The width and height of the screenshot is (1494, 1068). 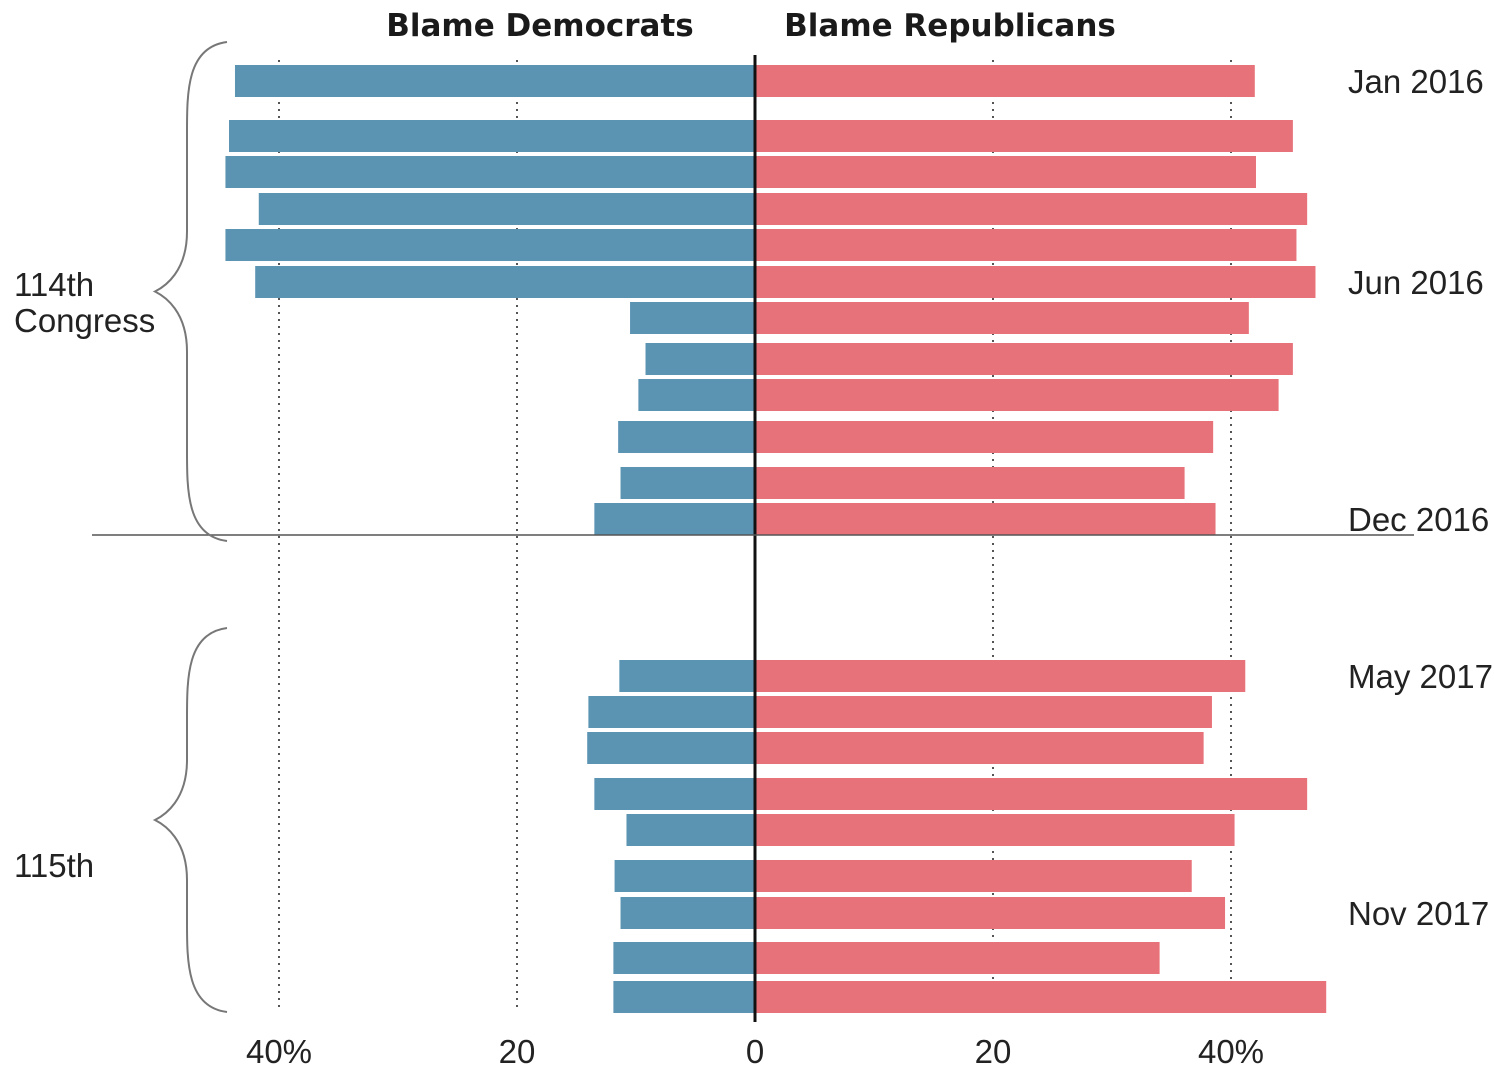 I want to click on bar-rep-g0-r0, so click(x=1005, y=81).